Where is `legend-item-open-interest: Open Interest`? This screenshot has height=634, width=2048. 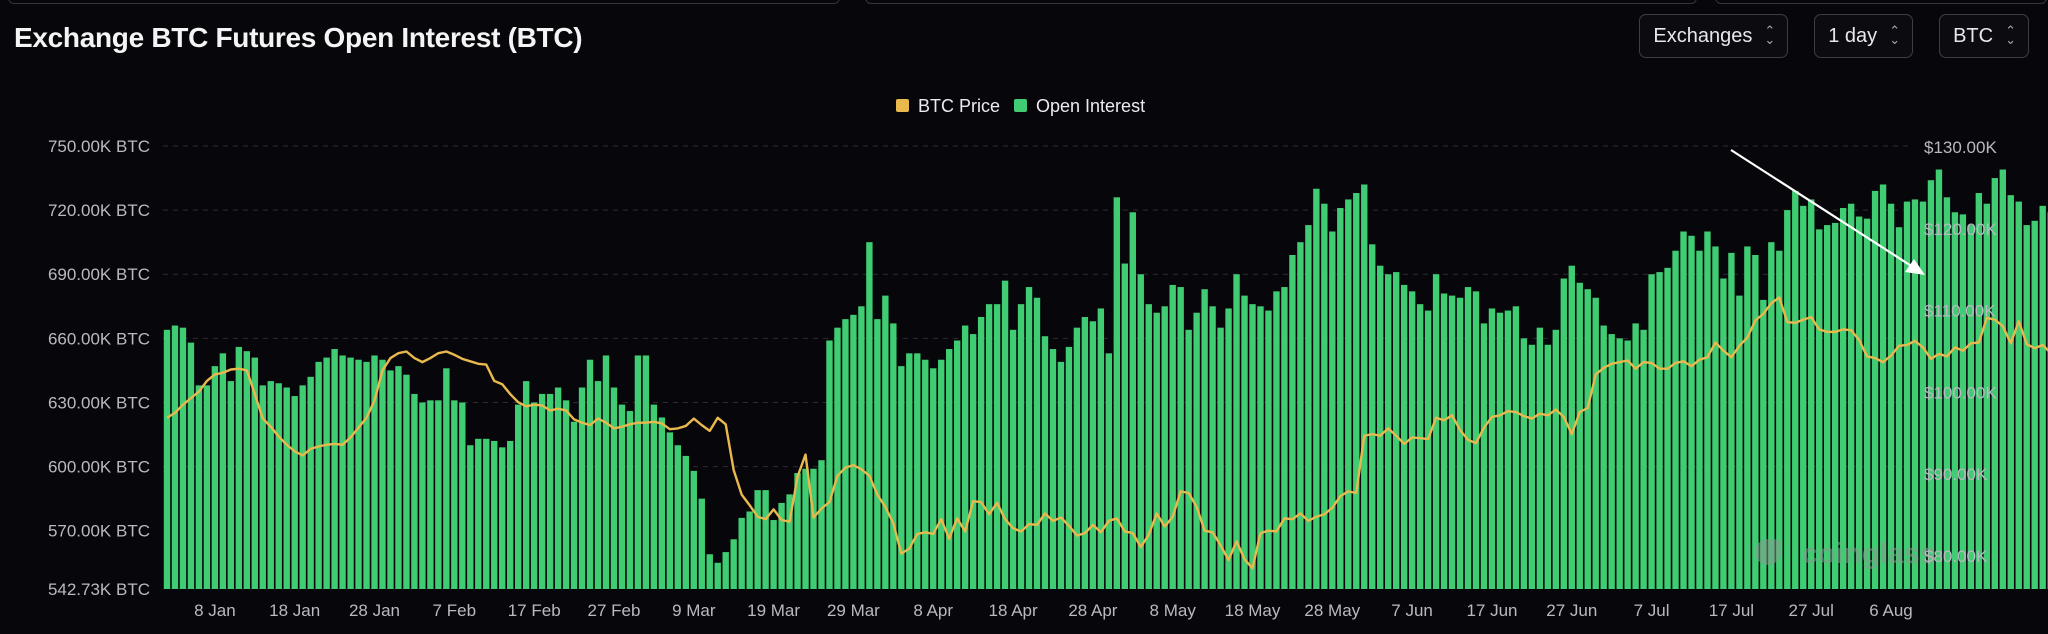
legend-item-open-interest: Open Interest is located at coordinates (1079, 106).